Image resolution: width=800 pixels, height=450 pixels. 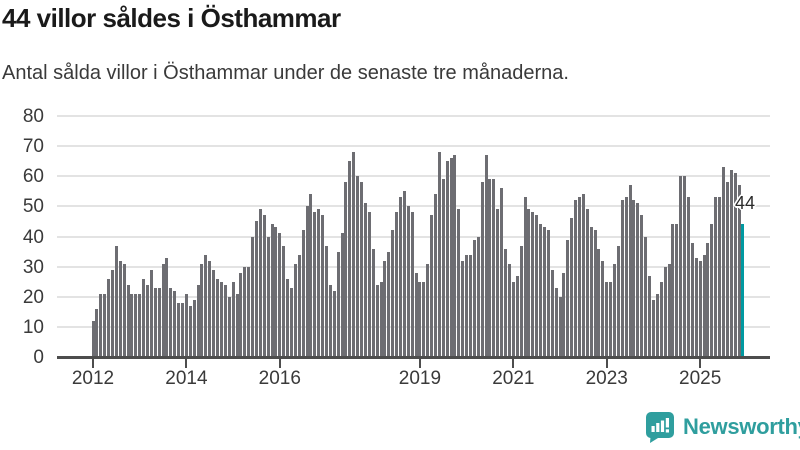 What do you see at coordinates (171, 18) in the screenshot?
I see `page-title: 44 villor såldes i Östhammar` at bounding box center [171, 18].